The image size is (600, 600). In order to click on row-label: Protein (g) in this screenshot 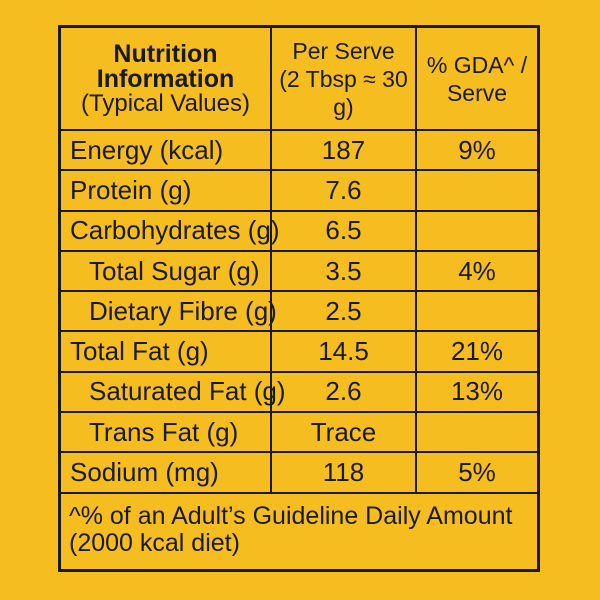, I will do `click(166, 190)`.